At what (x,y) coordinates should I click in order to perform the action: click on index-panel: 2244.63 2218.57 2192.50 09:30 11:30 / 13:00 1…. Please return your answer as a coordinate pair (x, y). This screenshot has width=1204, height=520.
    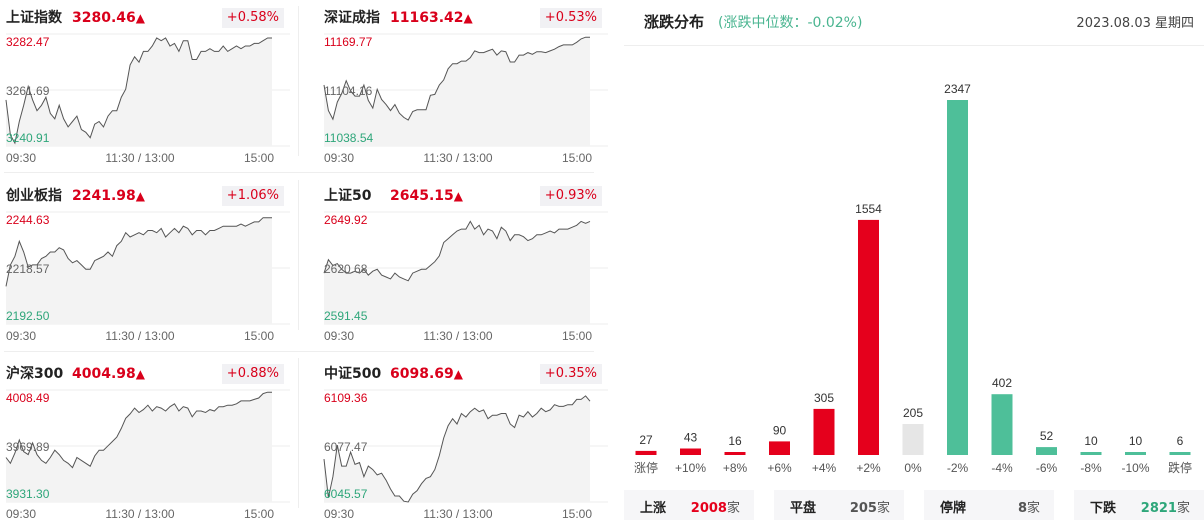
    Looking at the image, I should click on (147, 263).